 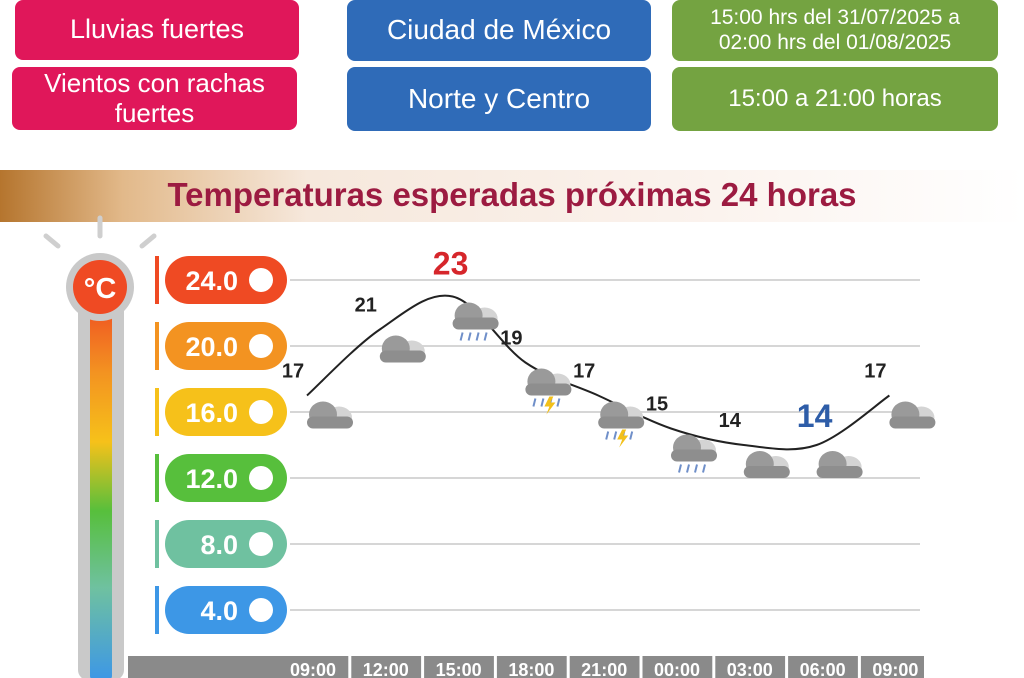 I want to click on x-tick-label: 03:00, so click(x=750, y=669).